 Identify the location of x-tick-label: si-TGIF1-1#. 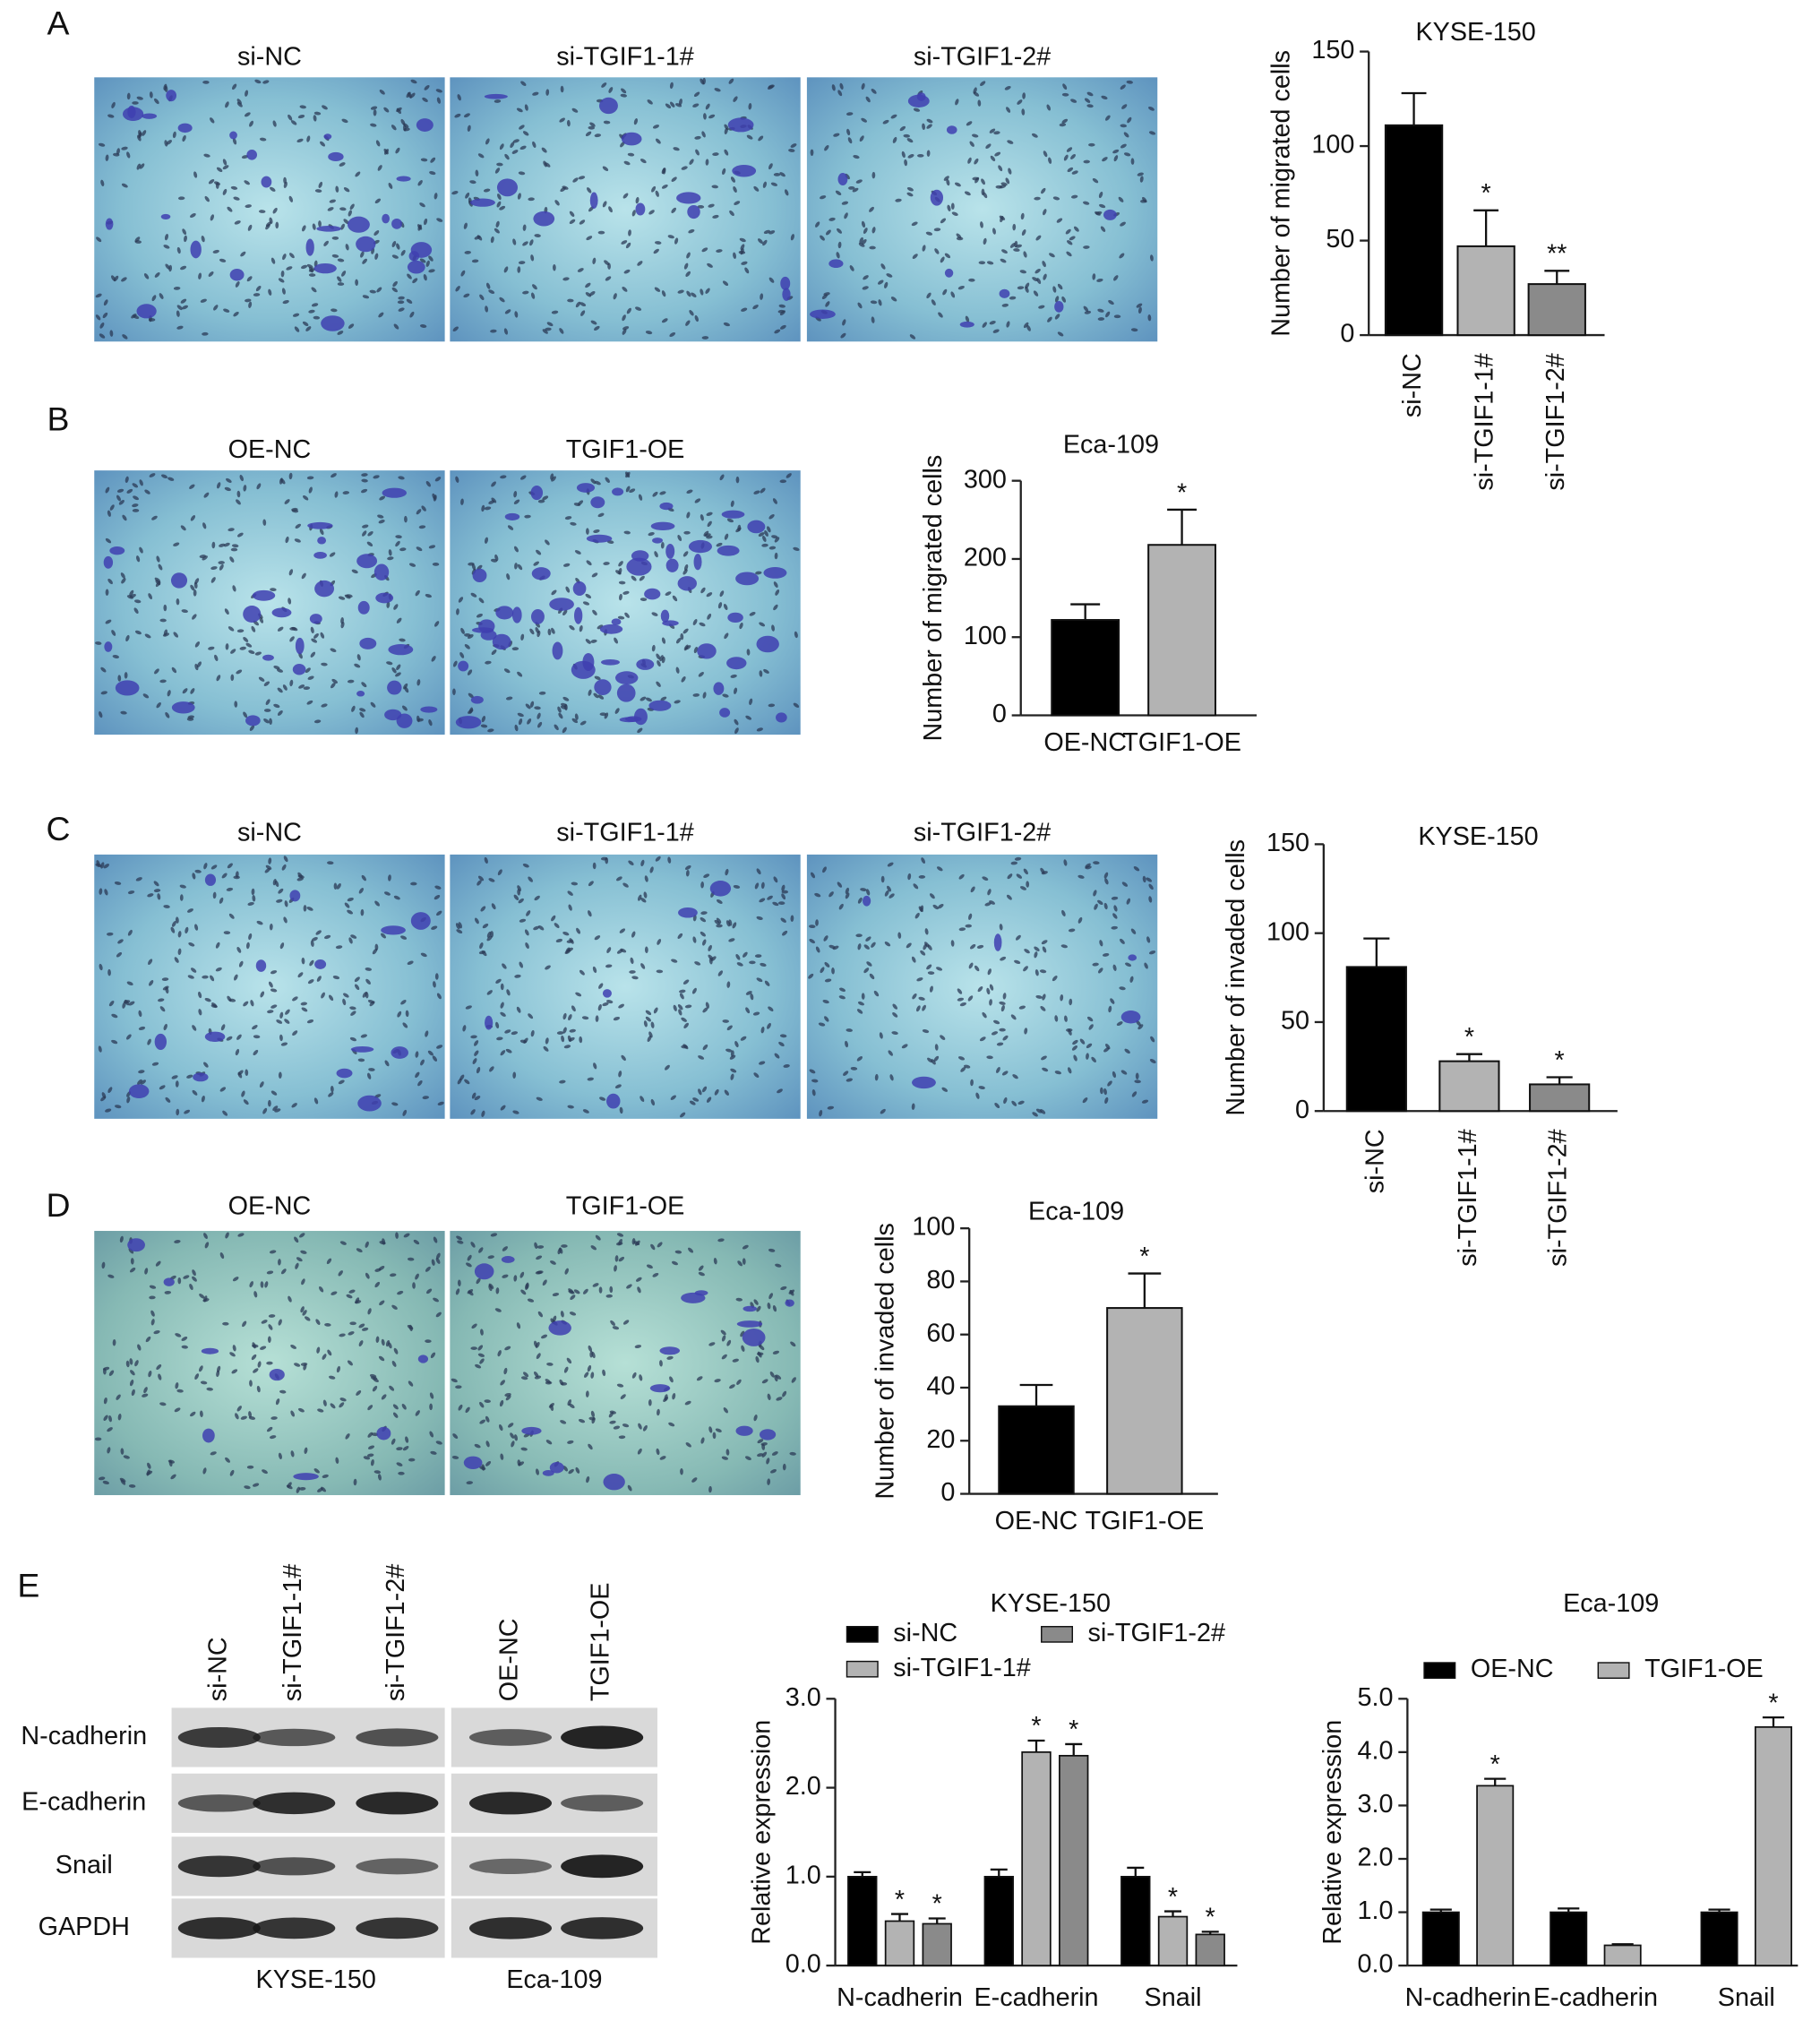
(1468, 1197).